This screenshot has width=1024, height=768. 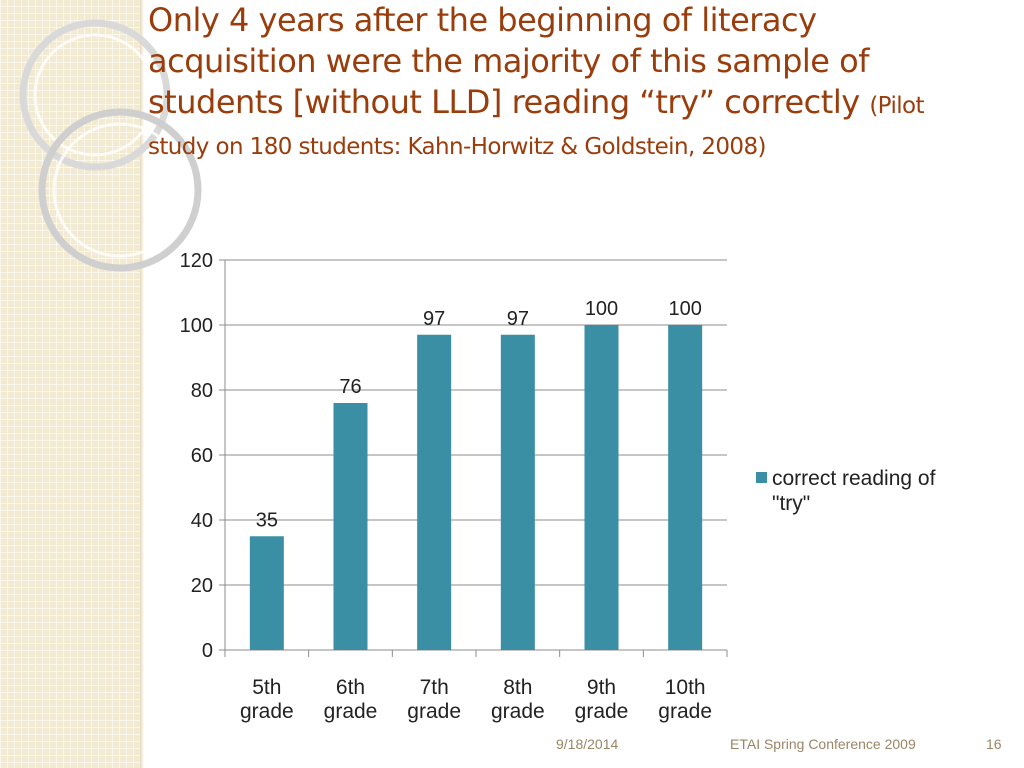 I want to click on y-tick-label: 60, so click(x=202, y=456).